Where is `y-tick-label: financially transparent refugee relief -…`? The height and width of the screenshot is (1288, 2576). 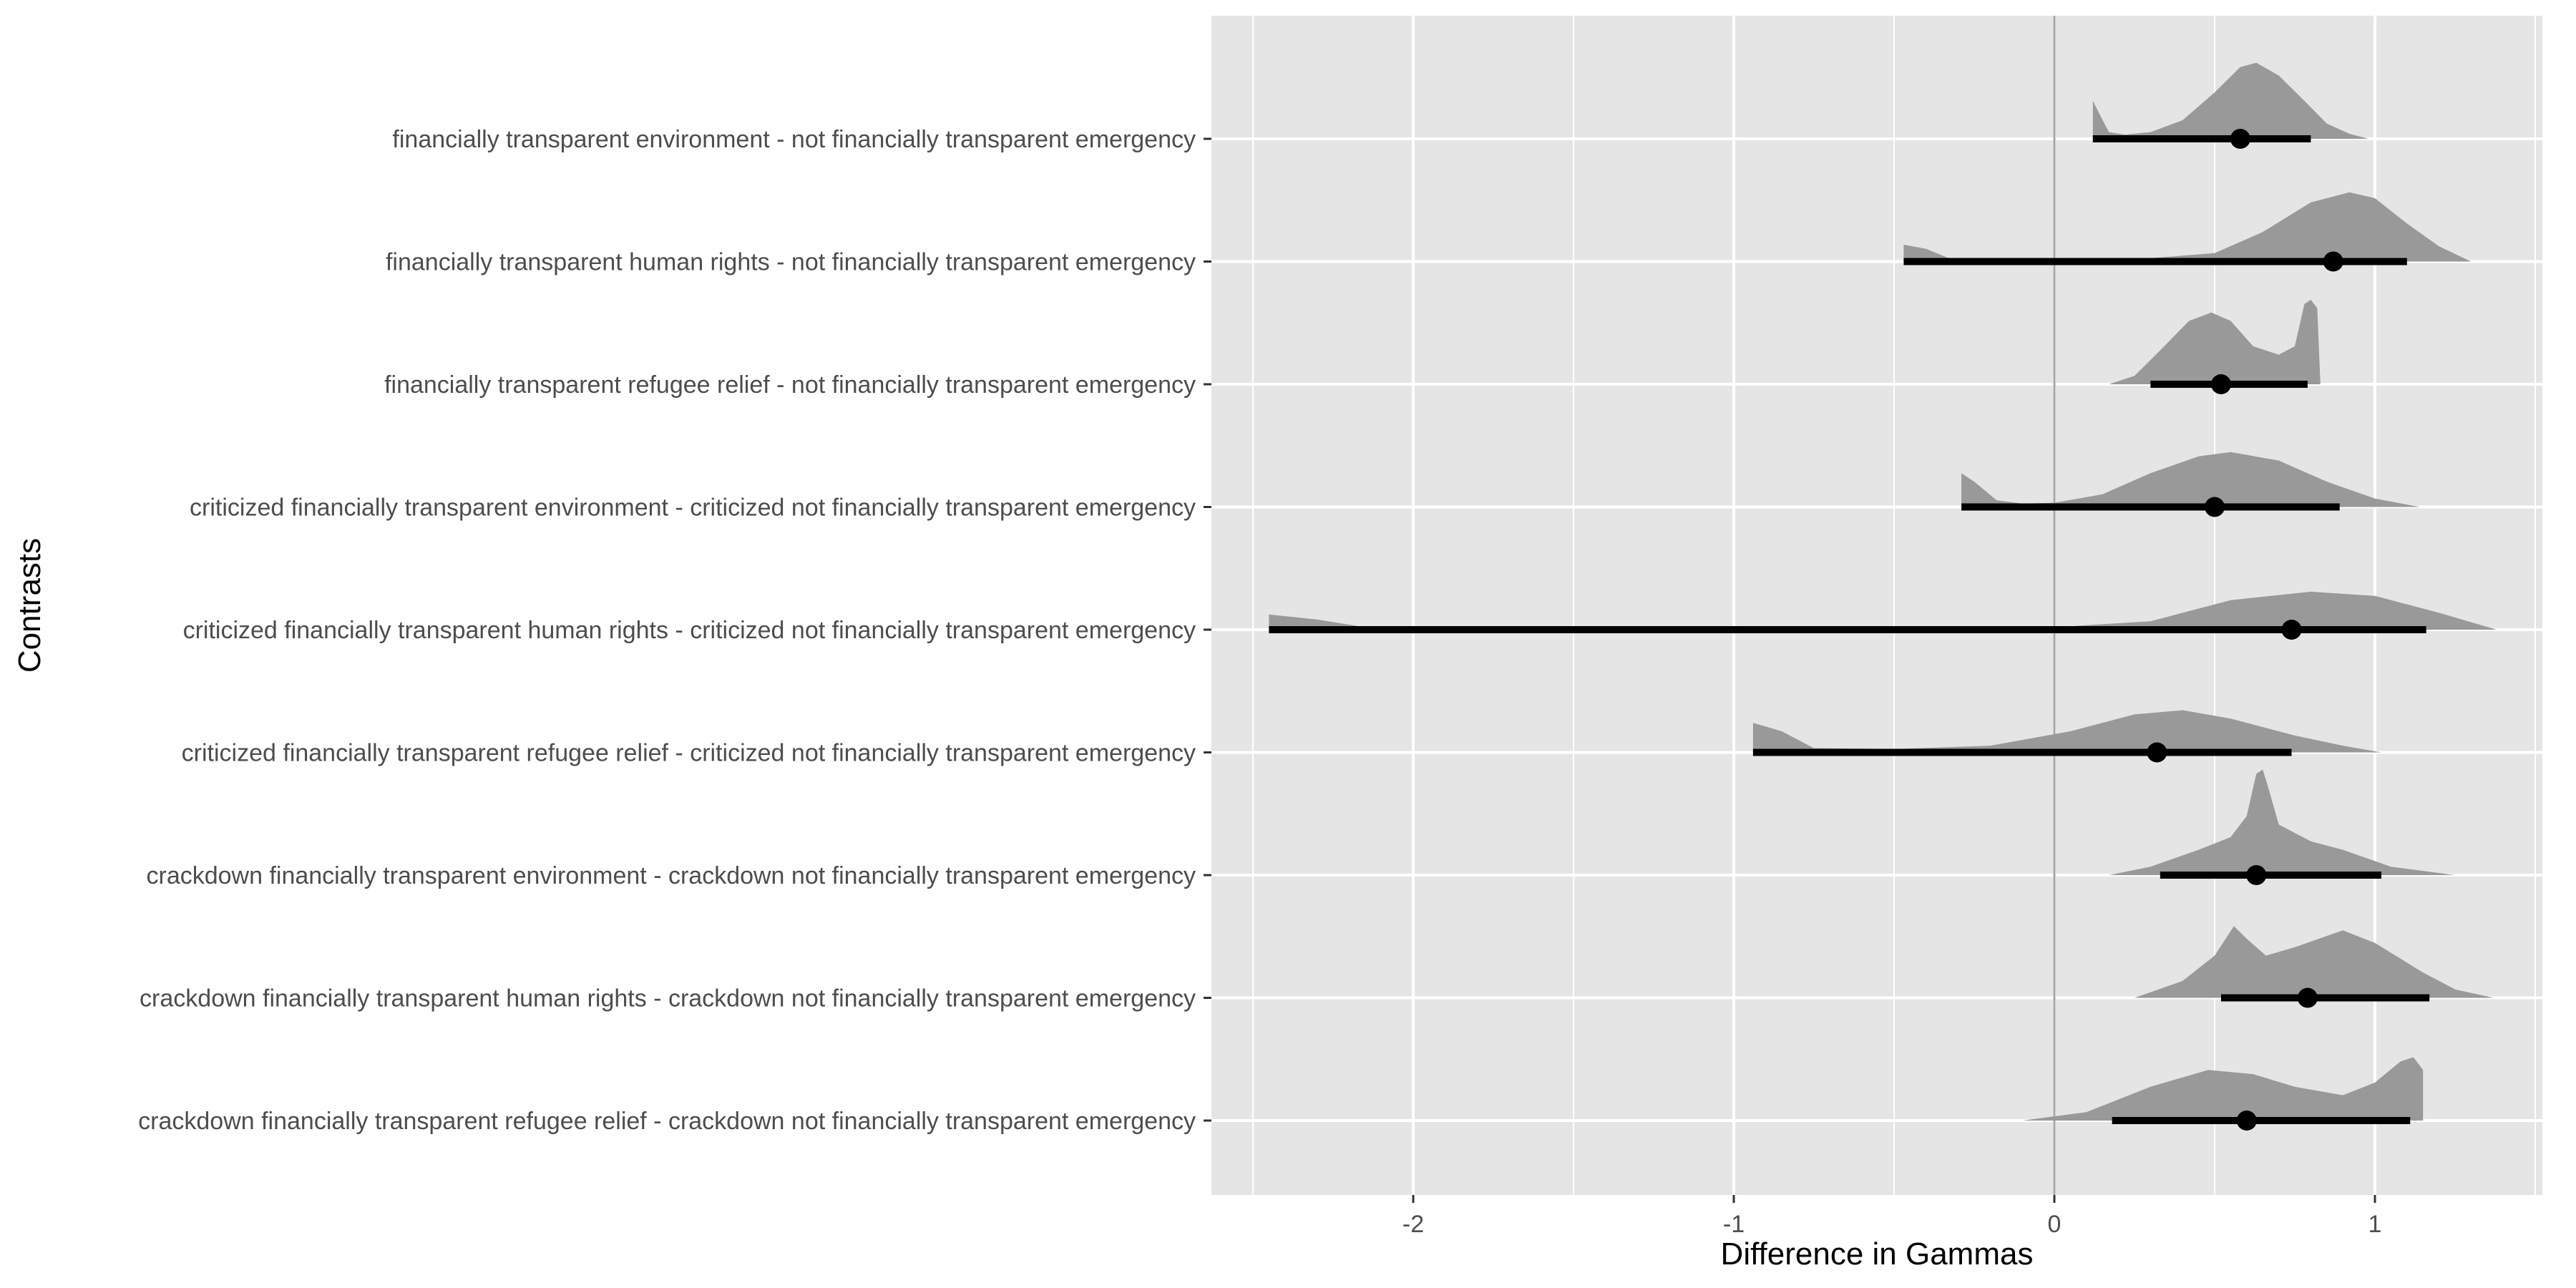
y-tick-label: financially transparent refugee relief -… is located at coordinates (790, 385).